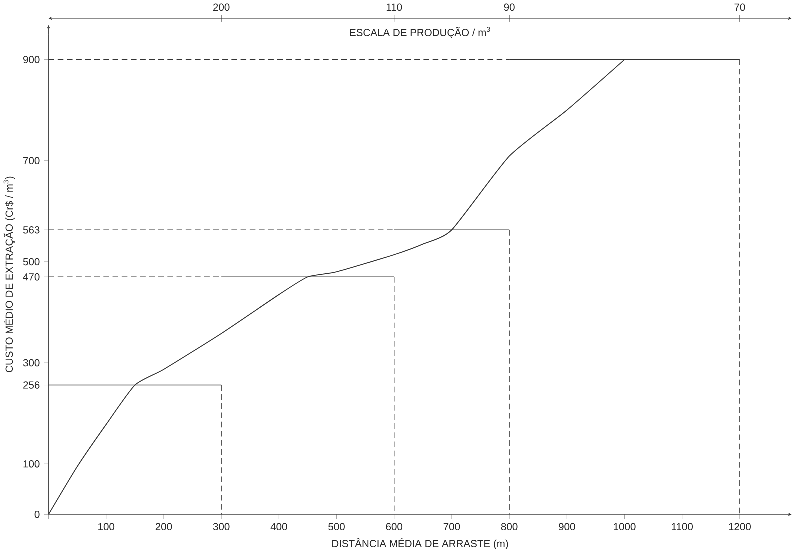 This screenshot has width=792, height=553. What do you see at coordinates (740, 526) in the screenshot?
I see `x-tick-label: 1200` at bounding box center [740, 526].